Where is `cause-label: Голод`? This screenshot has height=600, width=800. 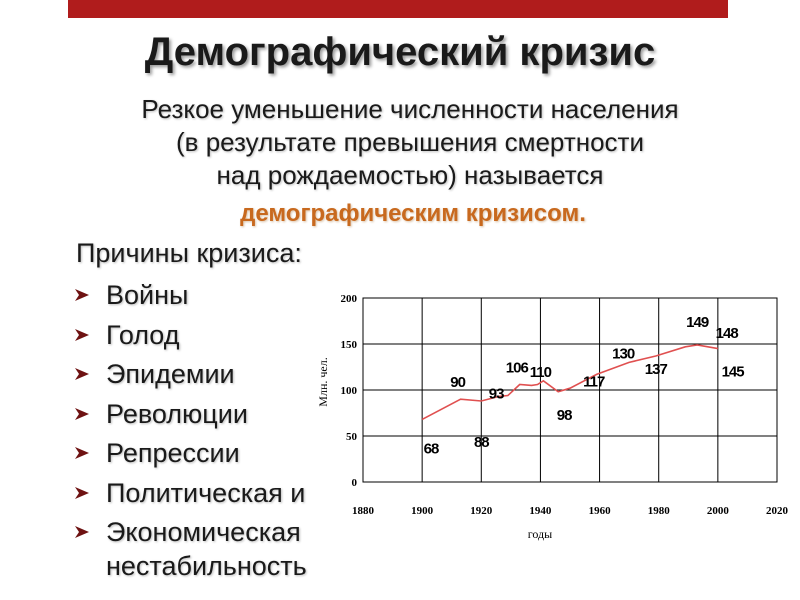
cause-label: Голод is located at coordinates (143, 334).